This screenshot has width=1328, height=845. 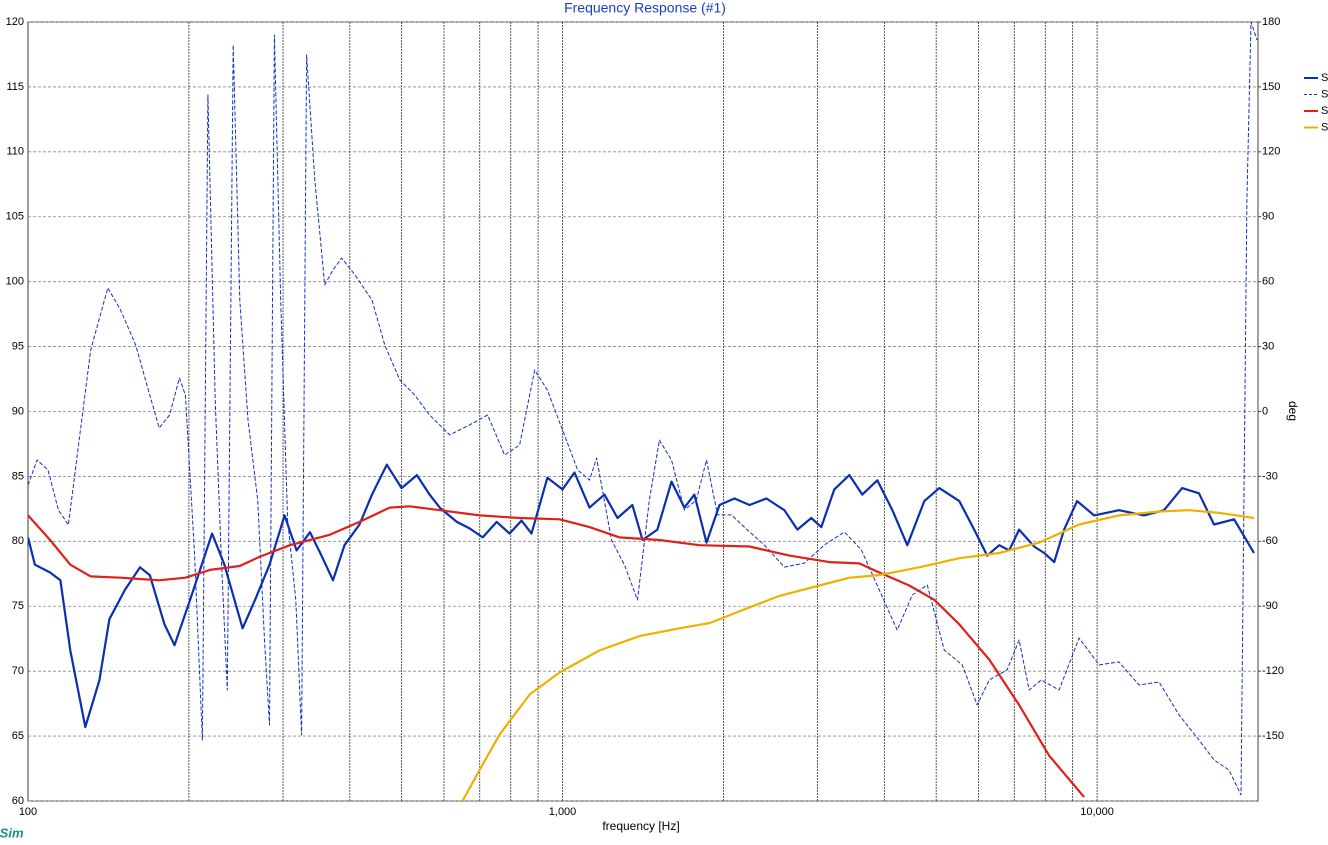 I want to click on y-tick-label: 65, so click(x=18, y=736).